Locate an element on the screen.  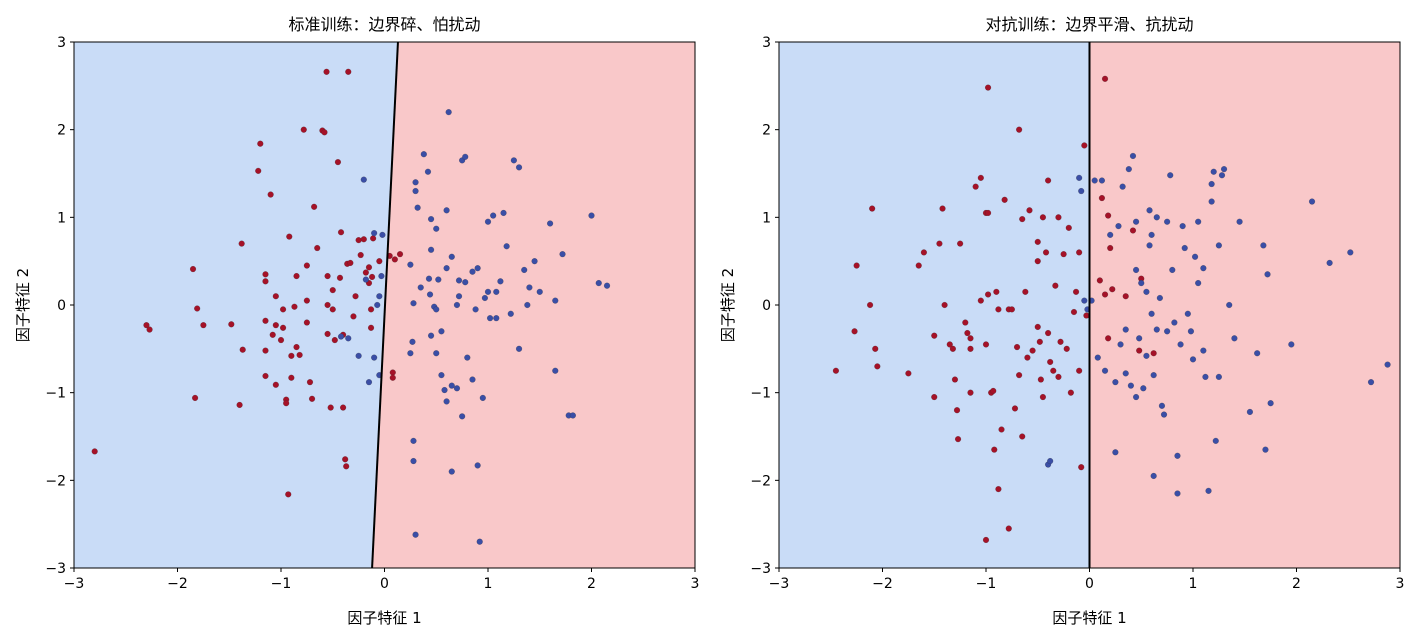
y-tick-label: −2 is located at coordinates (760, 481).